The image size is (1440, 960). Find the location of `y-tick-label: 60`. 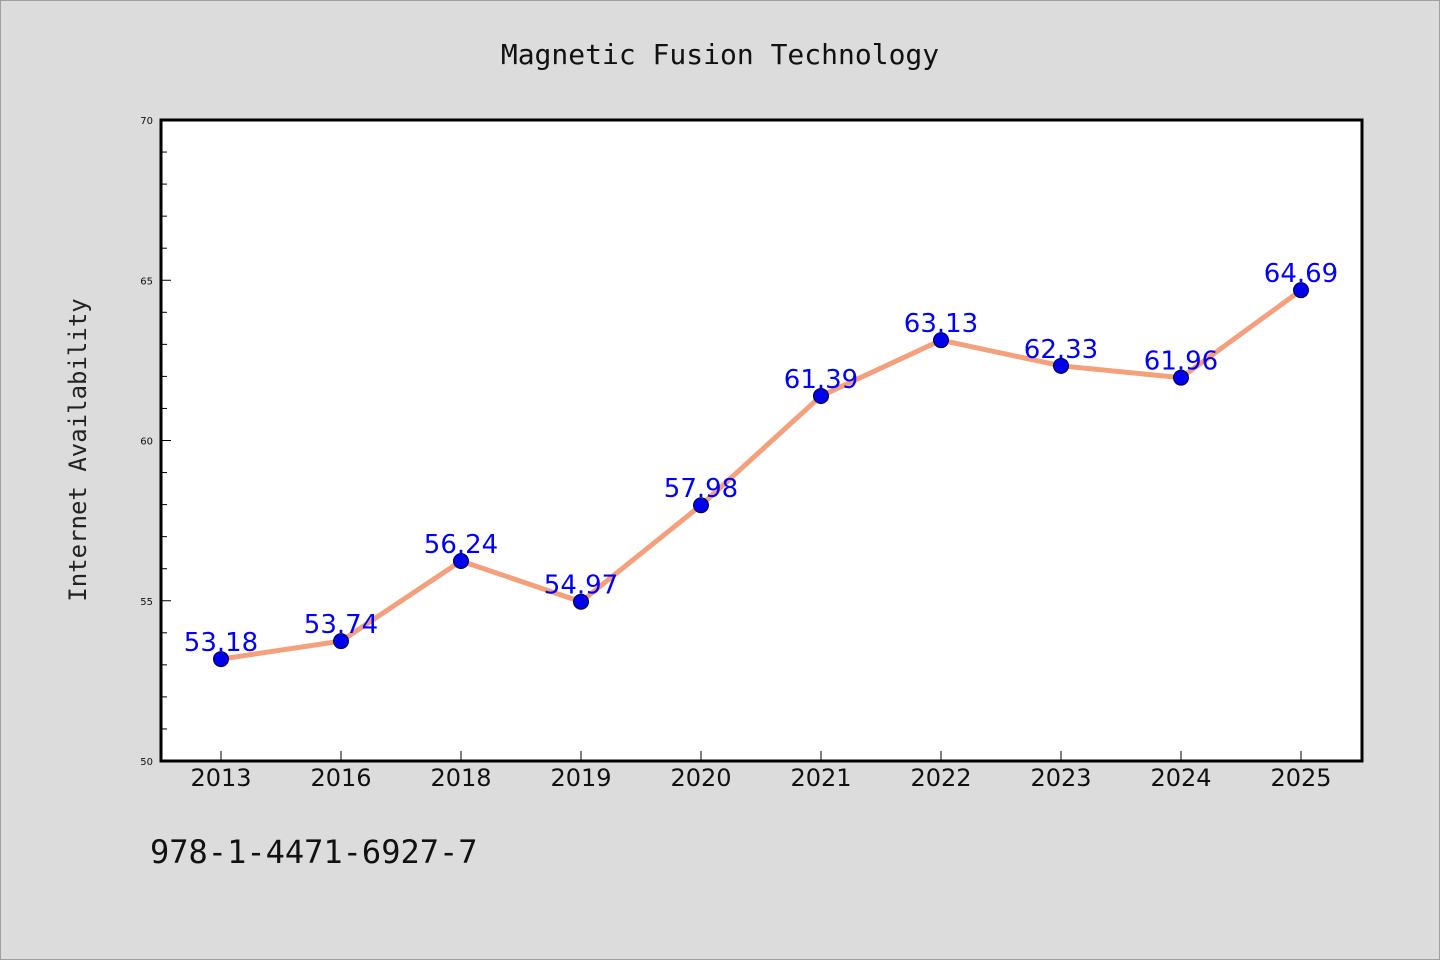

y-tick-label: 60 is located at coordinates (146, 442).